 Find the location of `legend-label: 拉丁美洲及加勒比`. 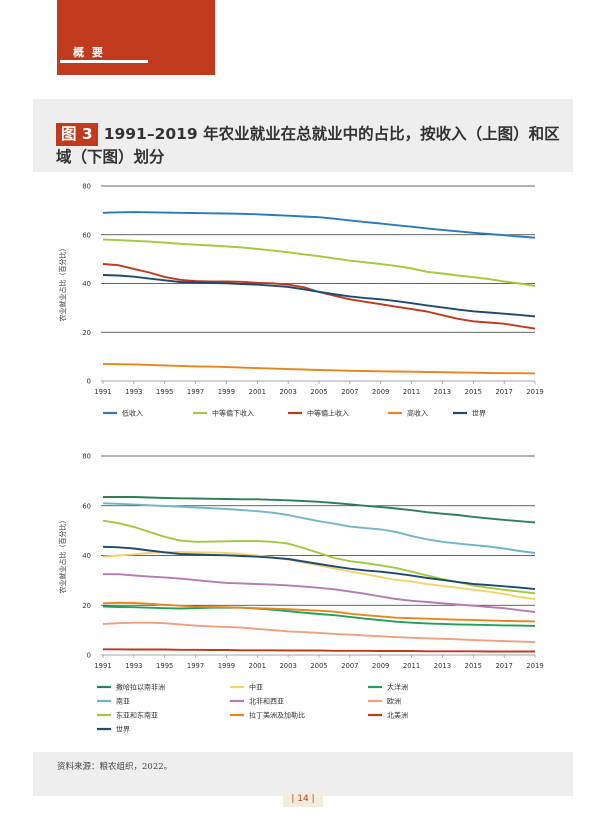

legend-label: 拉丁美洲及加勒比 is located at coordinates (277, 715).